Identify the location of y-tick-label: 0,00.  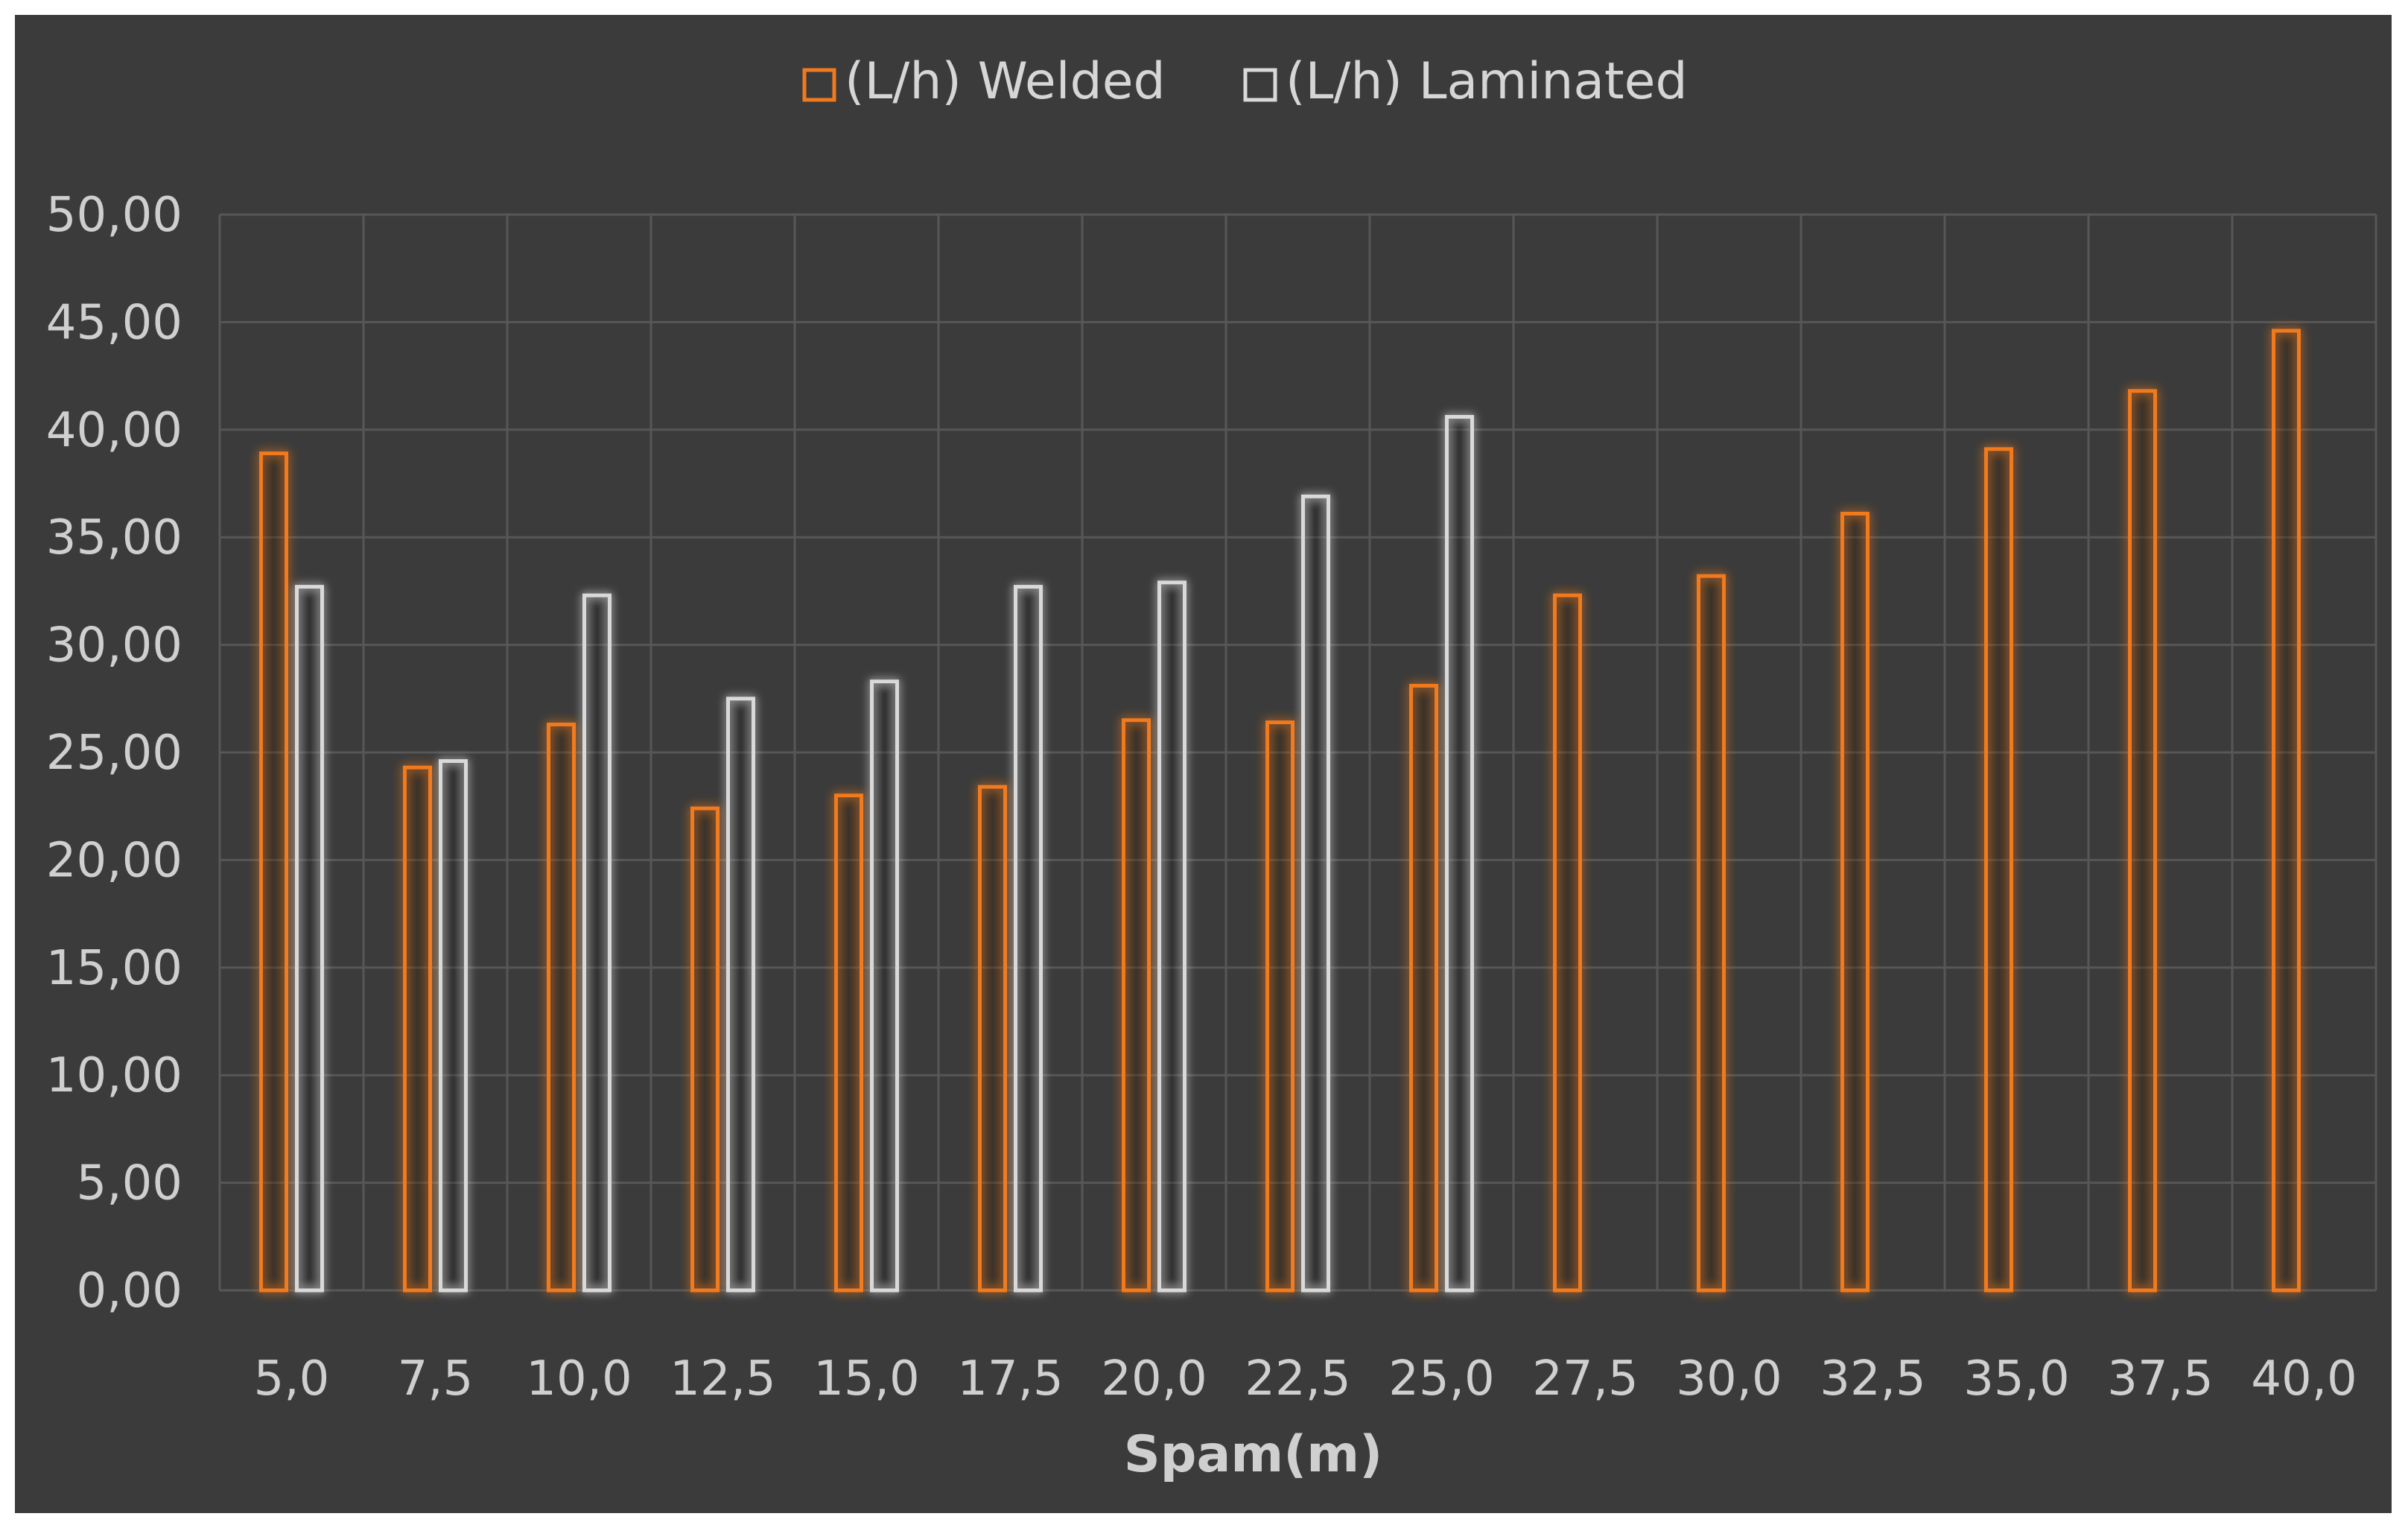
(130, 1291).